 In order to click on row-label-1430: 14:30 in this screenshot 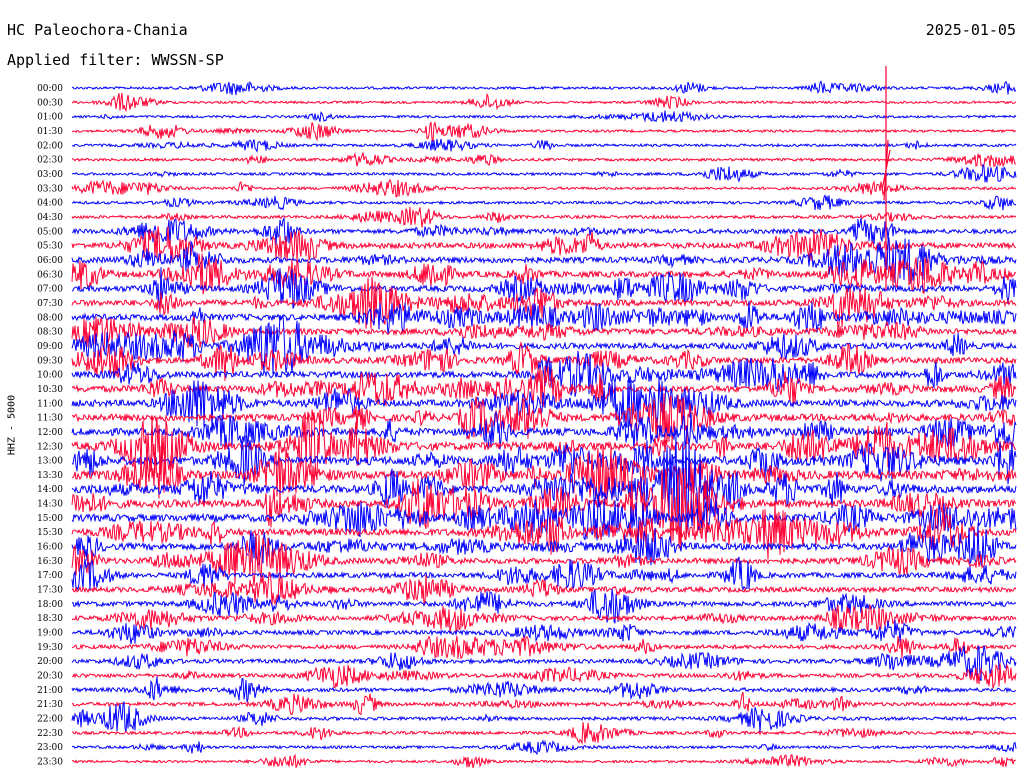, I will do `click(50, 505)`.